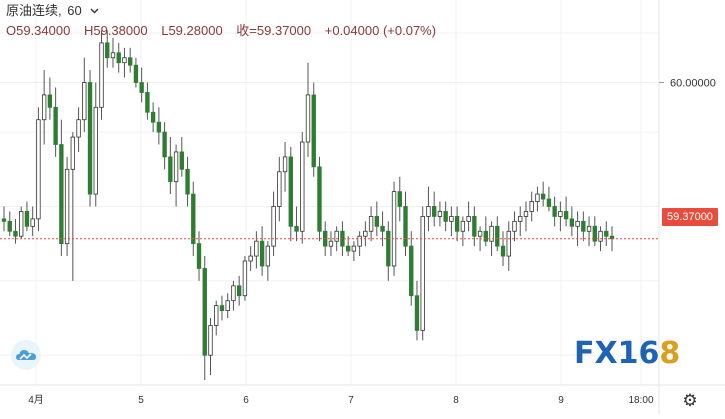 The image size is (725, 419). I want to click on cloud-icon, so click(26, 355).